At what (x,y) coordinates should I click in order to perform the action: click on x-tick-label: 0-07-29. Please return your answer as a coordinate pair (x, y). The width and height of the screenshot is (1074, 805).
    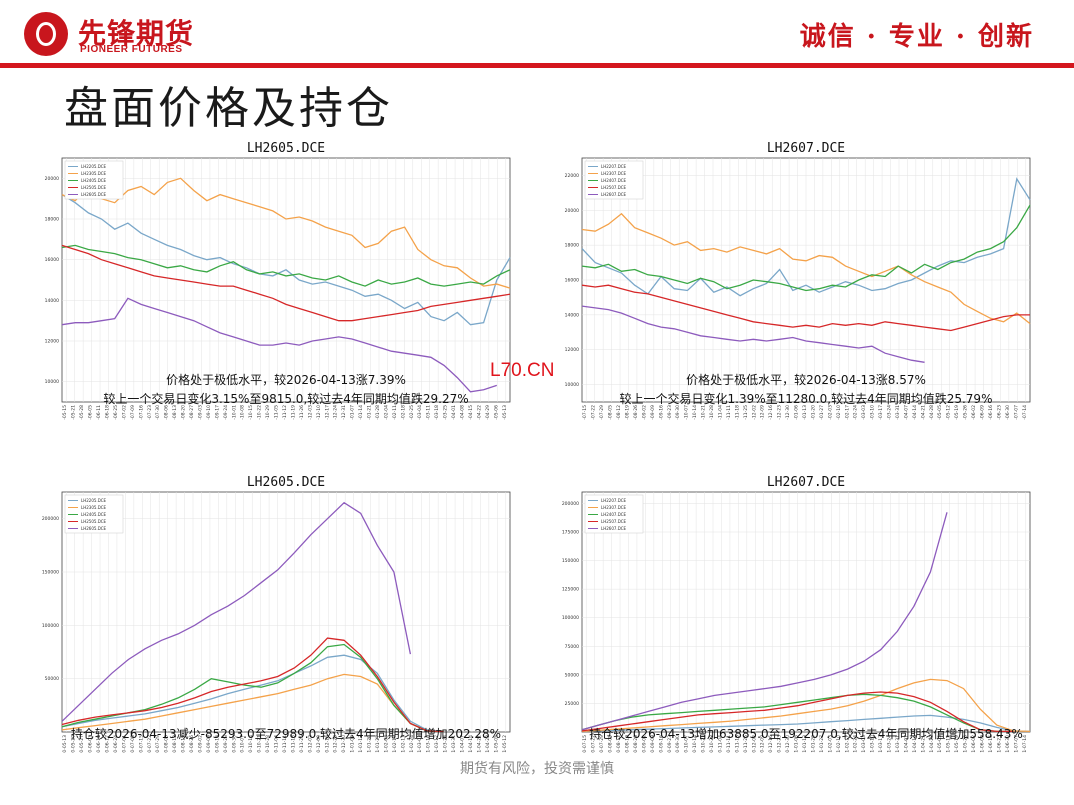
    Looking at the image, I should click on (602, 412).